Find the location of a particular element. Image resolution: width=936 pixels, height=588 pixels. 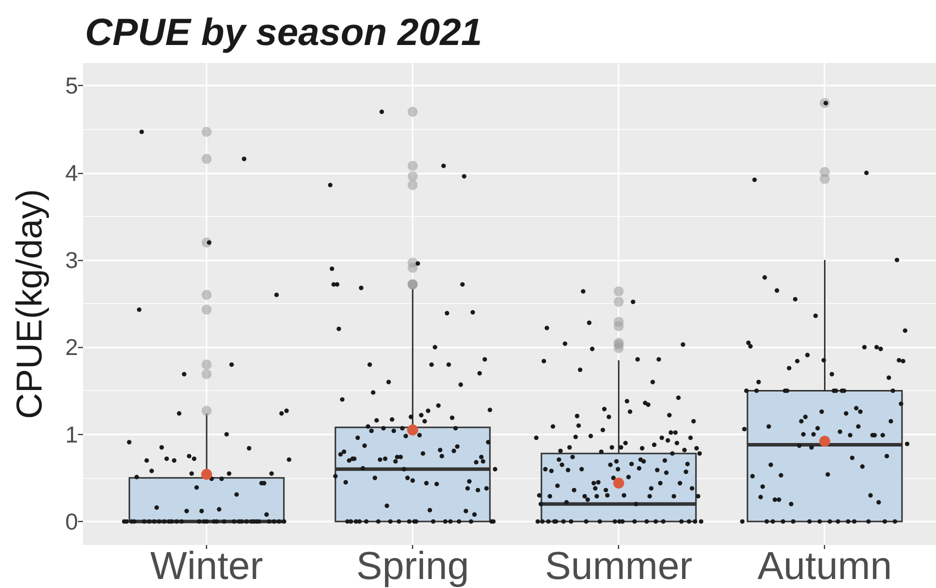

y-tick-label: 2 is located at coordinates (71, 347).